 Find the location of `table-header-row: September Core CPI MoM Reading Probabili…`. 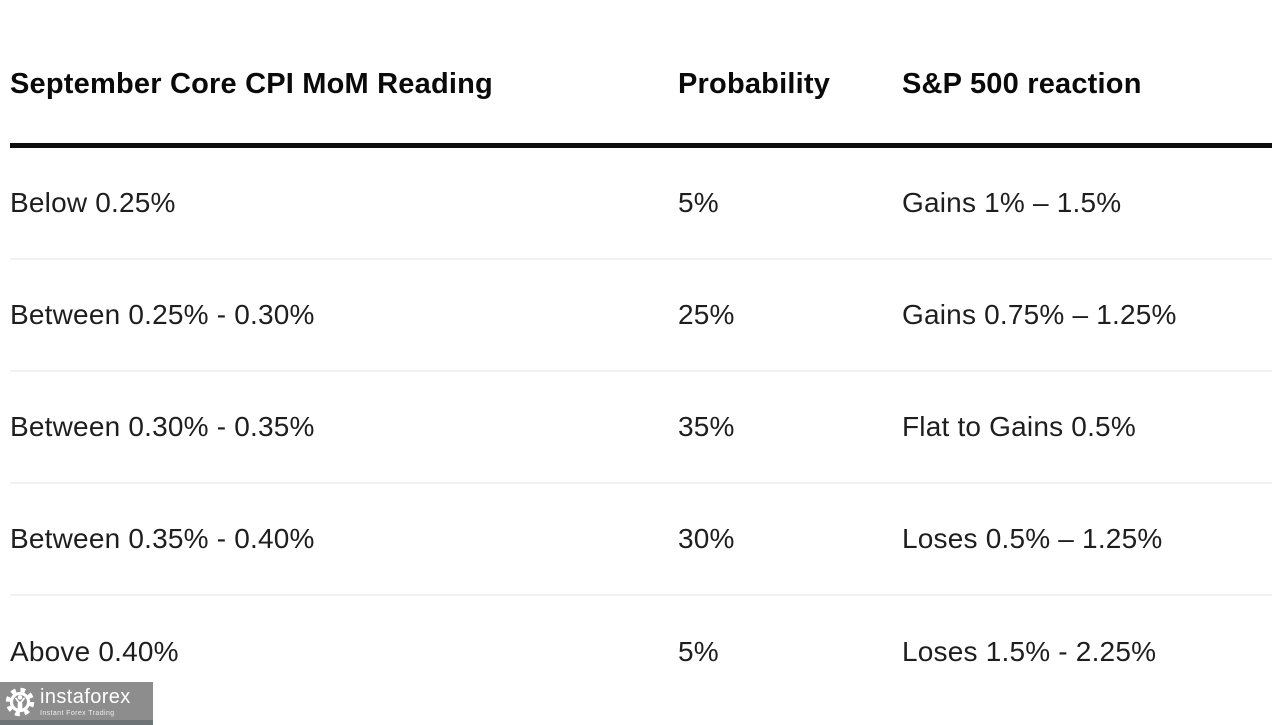

table-header-row: September Core CPI MoM Reading Probabili… is located at coordinates (641, 50).